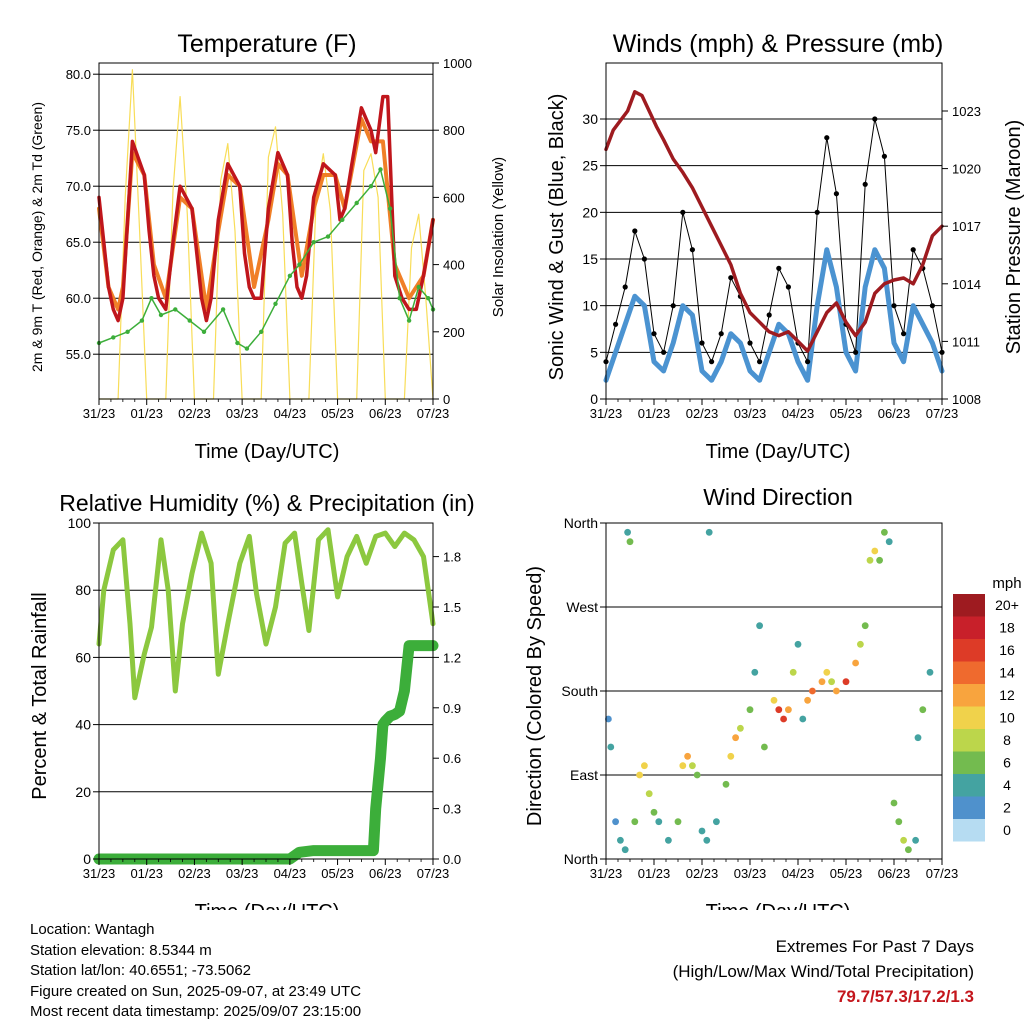  What do you see at coordinates (83, 657) in the screenshot?
I see `y-tick-label: 60` at bounding box center [83, 657].